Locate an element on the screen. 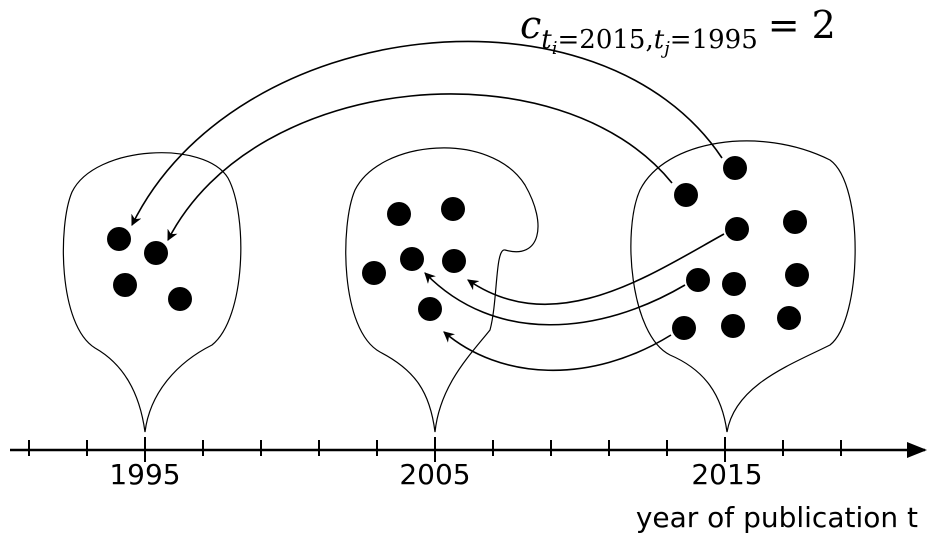 Image resolution: width=928 pixels, height=539 pixels. axis-label: 2015 is located at coordinates (726, 474).